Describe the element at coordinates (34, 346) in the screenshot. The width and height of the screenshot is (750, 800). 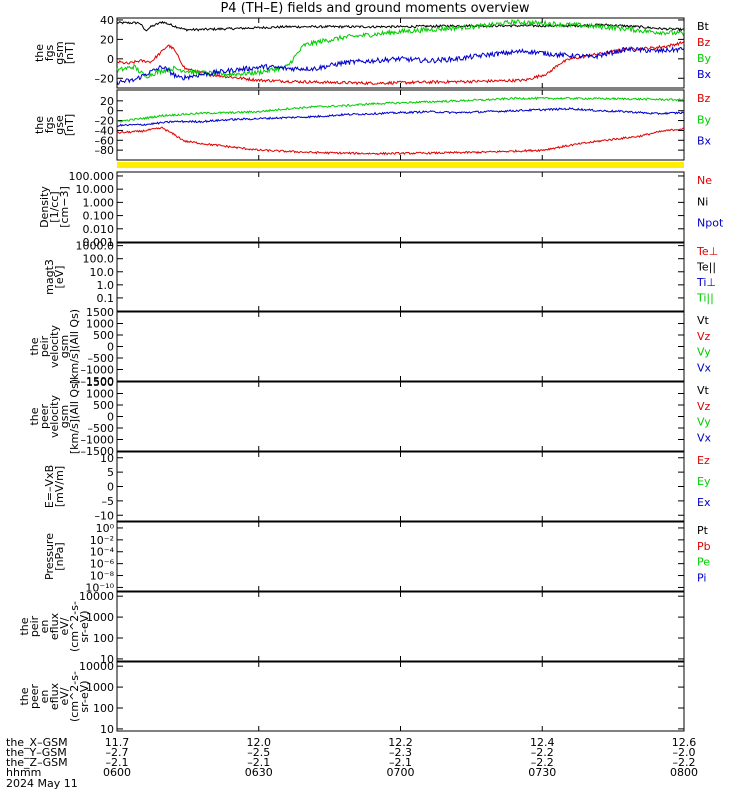
I see `ylabel-peir-velocity-0: the` at that location.